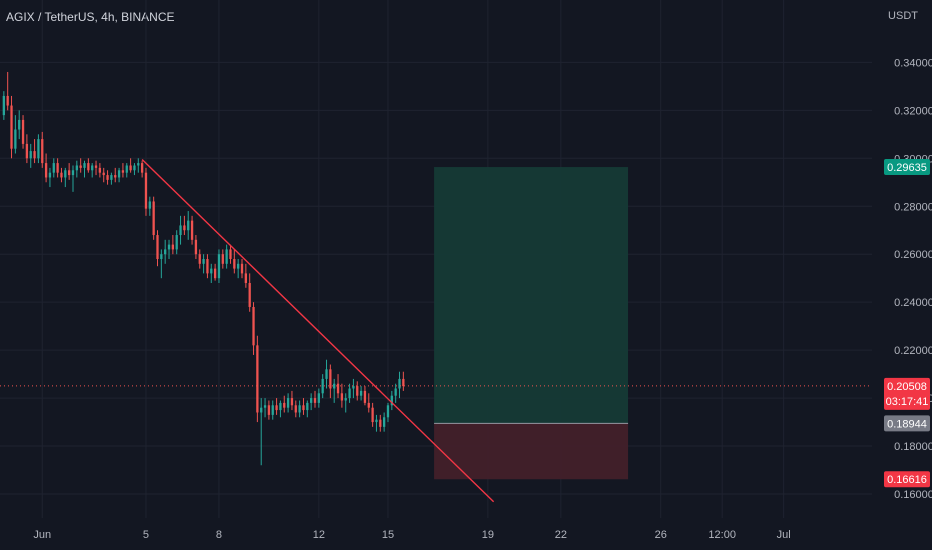  I want to click on stop-price-tag-bg, so click(907, 479).